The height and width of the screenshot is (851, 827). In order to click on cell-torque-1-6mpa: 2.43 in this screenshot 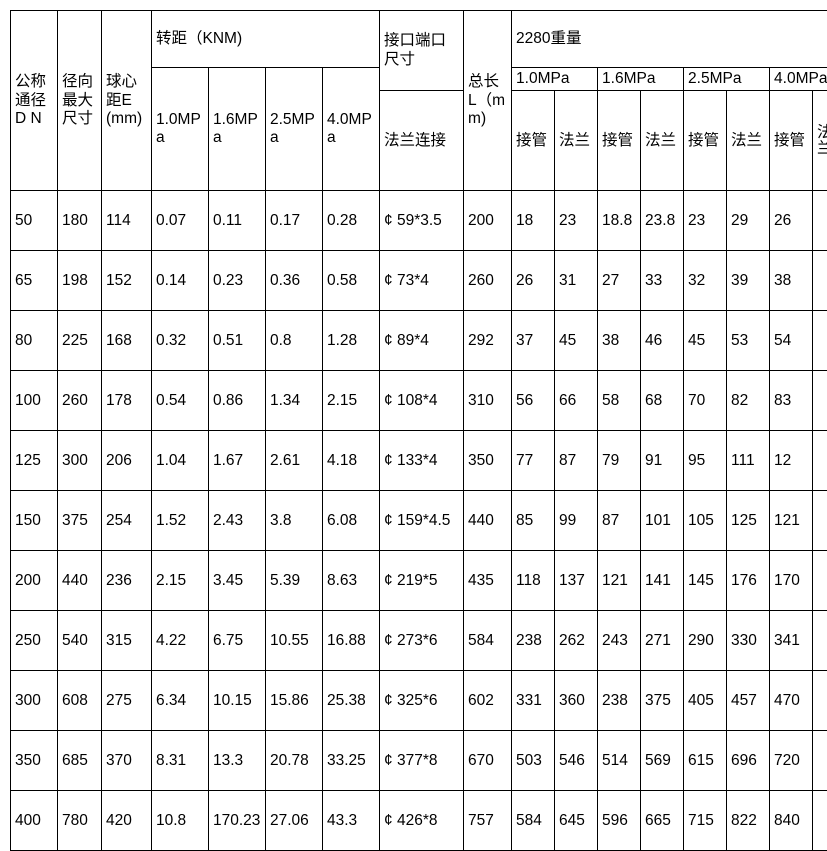, I will do `click(237, 521)`.